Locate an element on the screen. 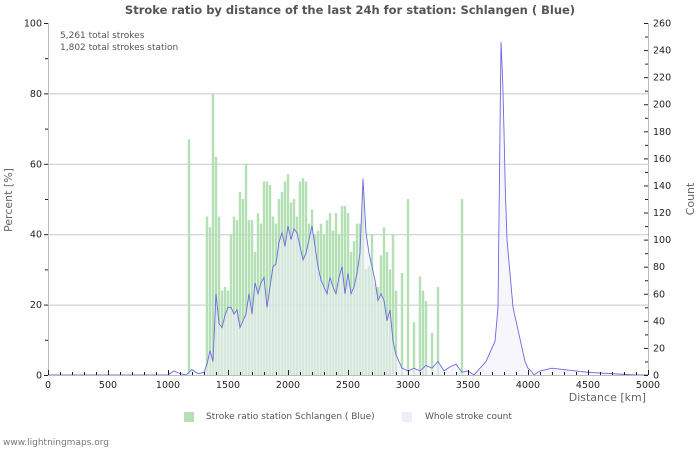 Image resolution: width=700 pixels, height=450 pixels. x-tick-label: 5000 is located at coordinates (648, 385).